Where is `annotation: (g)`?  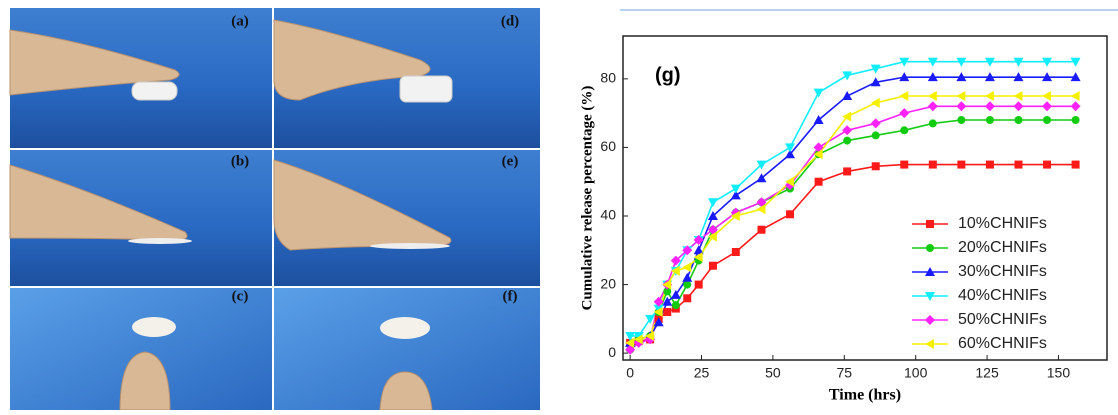 annotation: (g) is located at coordinates (668, 75).